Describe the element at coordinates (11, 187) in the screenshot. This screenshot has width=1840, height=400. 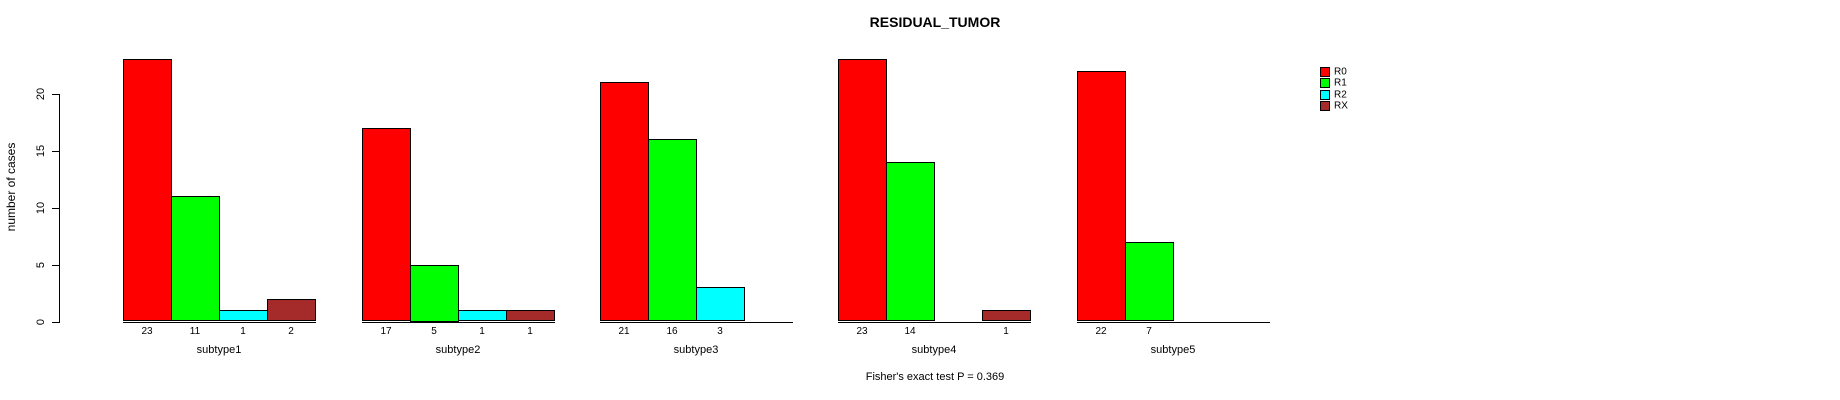
I see `y-axis-label: number of cases` at that location.